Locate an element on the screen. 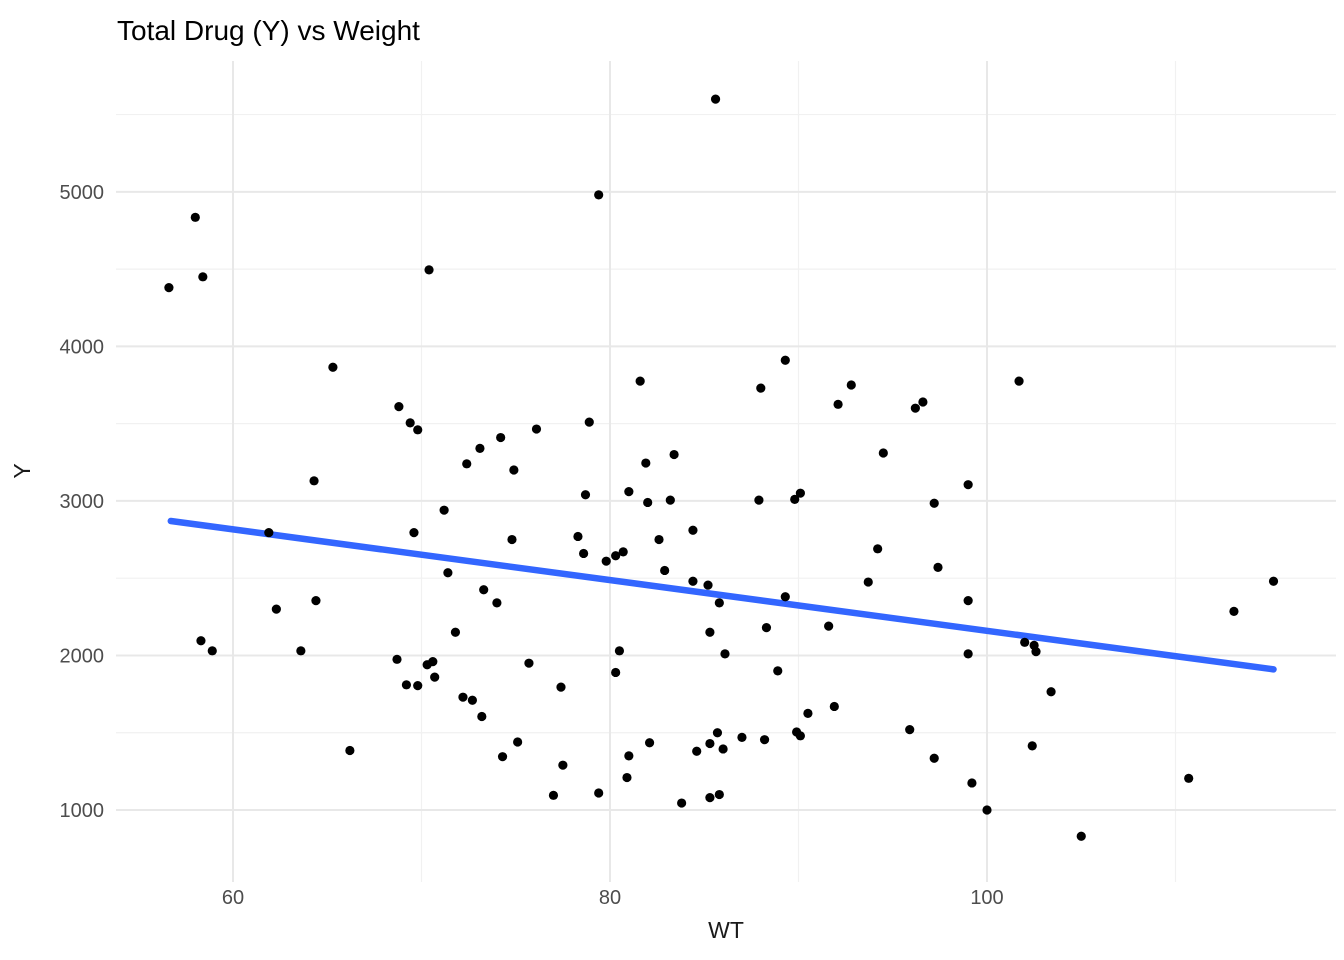 The height and width of the screenshot is (960, 1344). x-tick-label: 60 is located at coordinates (233, 898).